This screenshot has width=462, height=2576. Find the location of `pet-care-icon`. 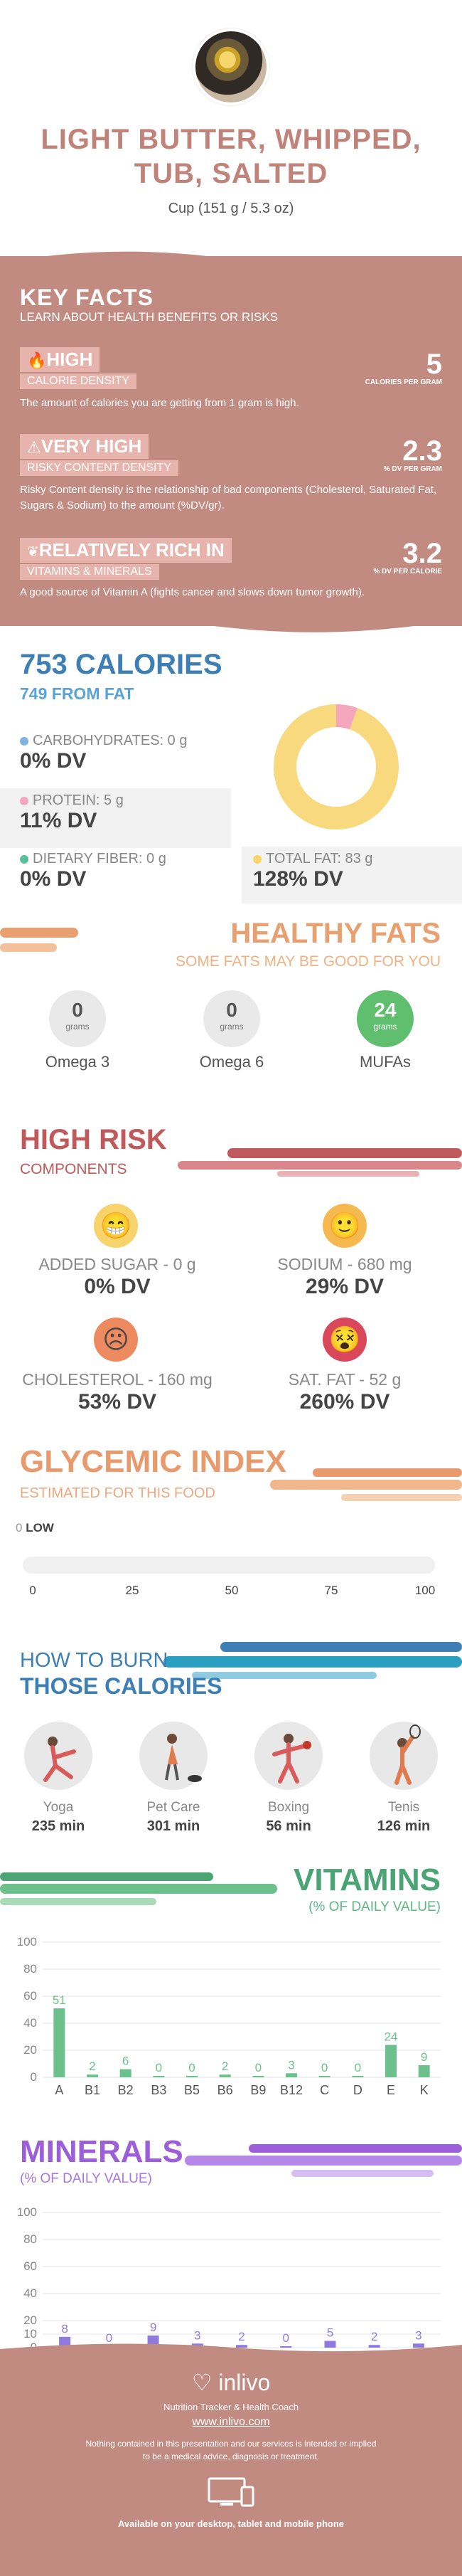

pet-care-icon is located at coordinates (173, 1756).